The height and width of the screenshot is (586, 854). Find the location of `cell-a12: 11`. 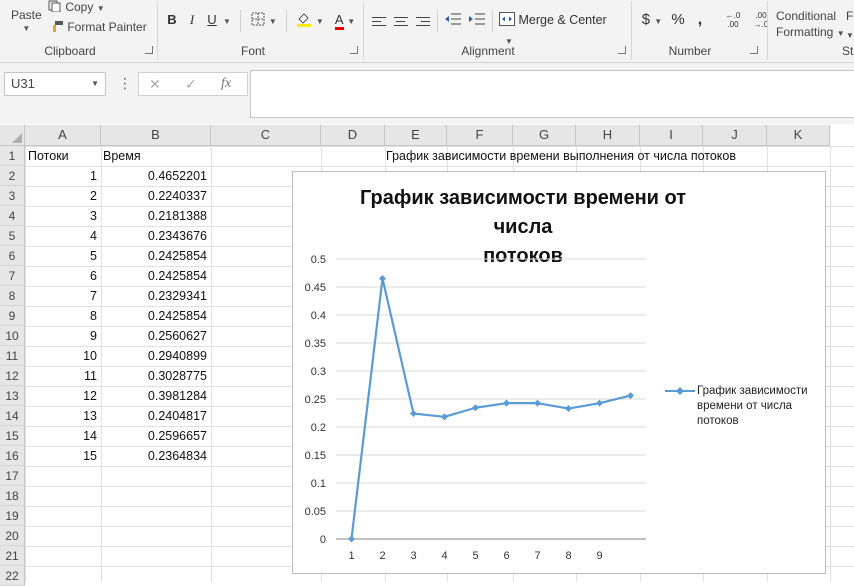

cell-a12: 11 is located at coordinates (90, 376).